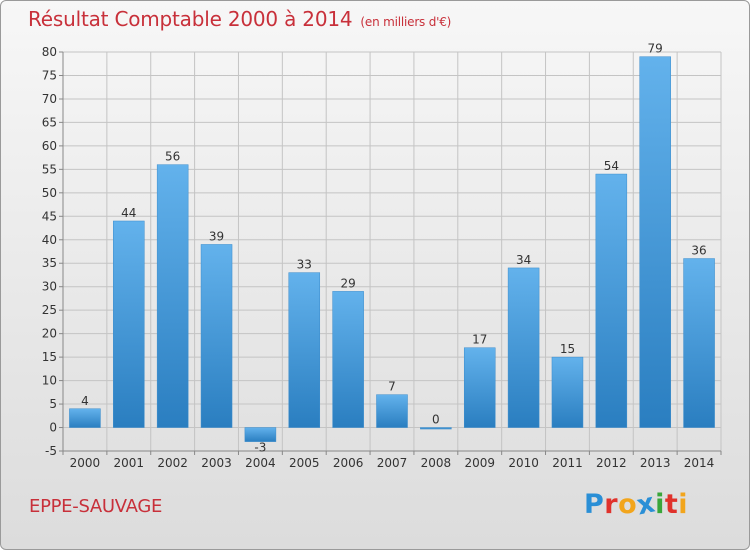 Image resolution: width=750 pixels, height=550 pixels. What do you see at coordinates (348, 359) in the screenshot?
I see `bar-2006` at bounding box center [348, 359].